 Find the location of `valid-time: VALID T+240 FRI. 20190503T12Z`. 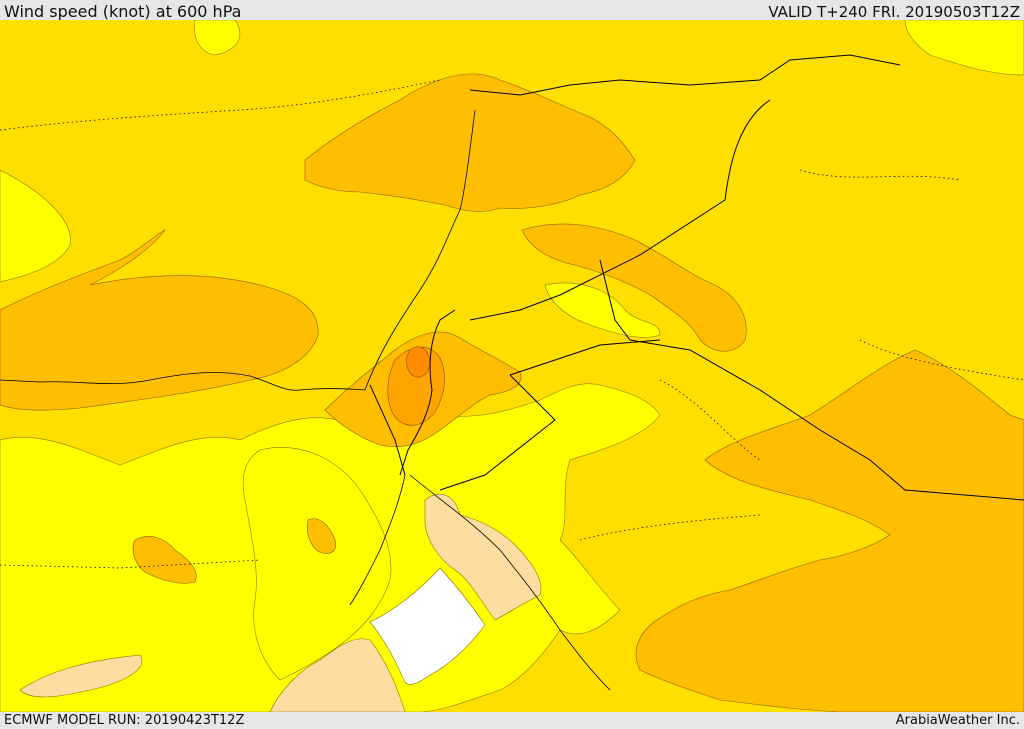

valid-time: VALID T+240 FRI. 20190503T12Z is located at coordinates (894, 12).